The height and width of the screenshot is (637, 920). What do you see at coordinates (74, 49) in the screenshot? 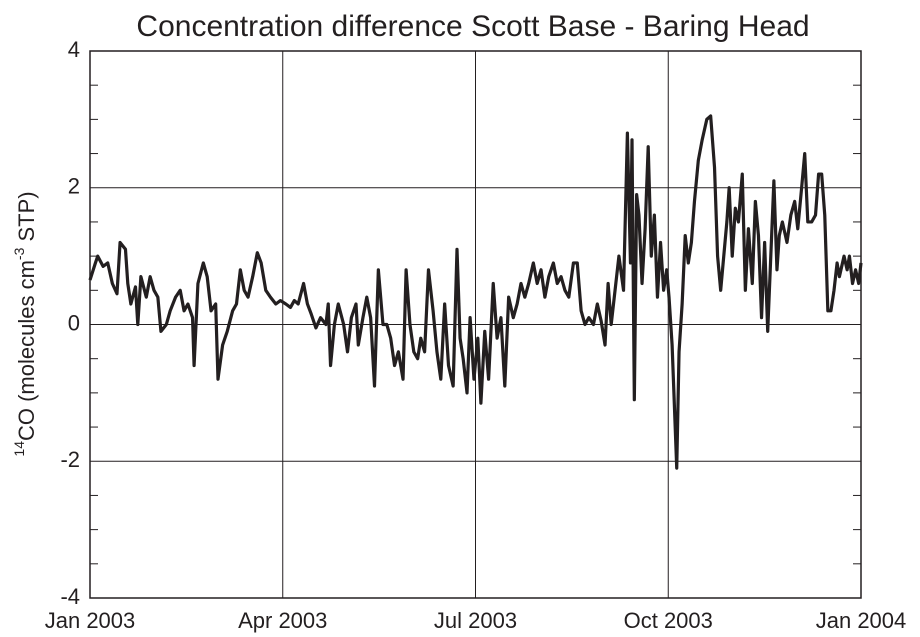
I see `y-tick-label: 4` at bounding box center [74, 49].